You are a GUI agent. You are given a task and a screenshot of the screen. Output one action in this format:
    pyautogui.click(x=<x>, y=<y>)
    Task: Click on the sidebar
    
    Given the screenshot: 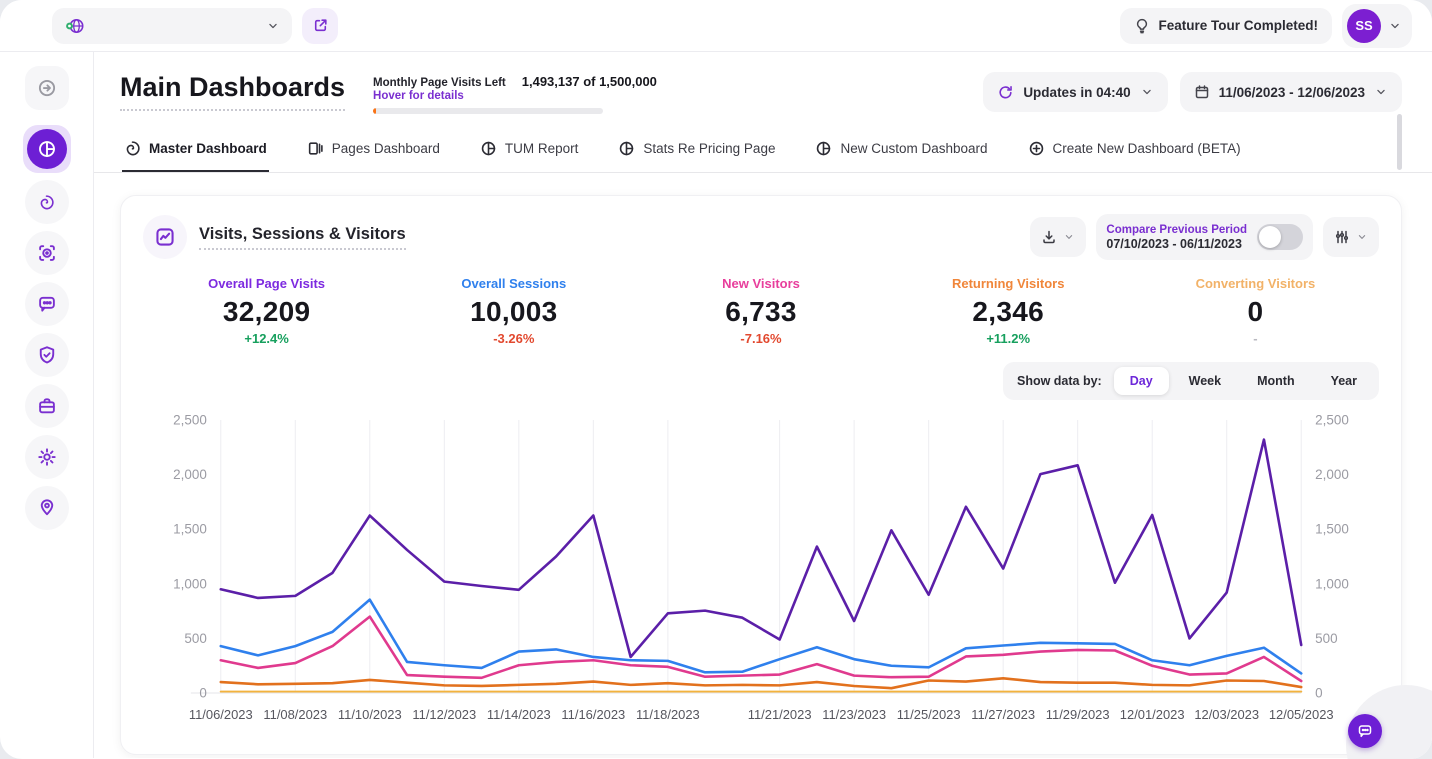 What is the action you would take?
    pyautogui.click(x=47, y=405)
    